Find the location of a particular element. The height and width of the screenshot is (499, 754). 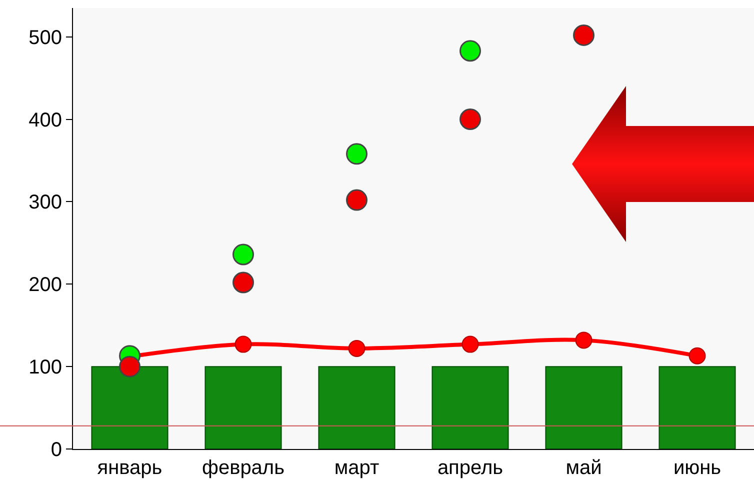

x-tick-label: май is located at coordinates (584, 468).